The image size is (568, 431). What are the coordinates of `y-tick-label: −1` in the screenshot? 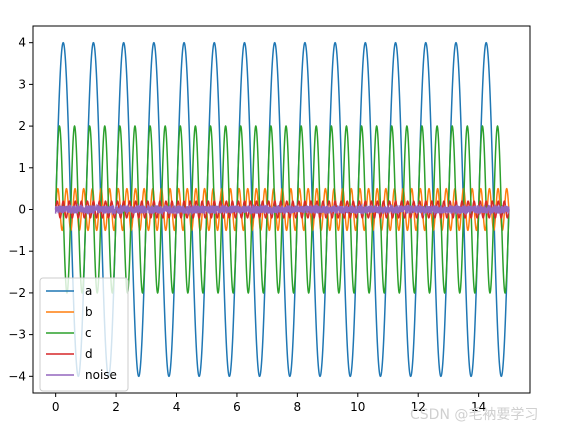 It's located at (17, 251).